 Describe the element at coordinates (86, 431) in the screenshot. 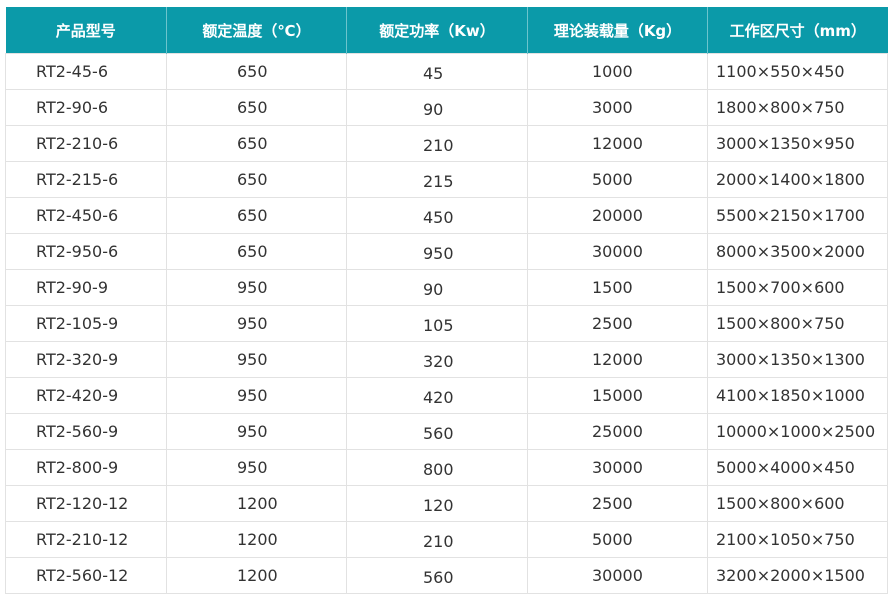

I see `table-cell: RT2-560-9` at that location.